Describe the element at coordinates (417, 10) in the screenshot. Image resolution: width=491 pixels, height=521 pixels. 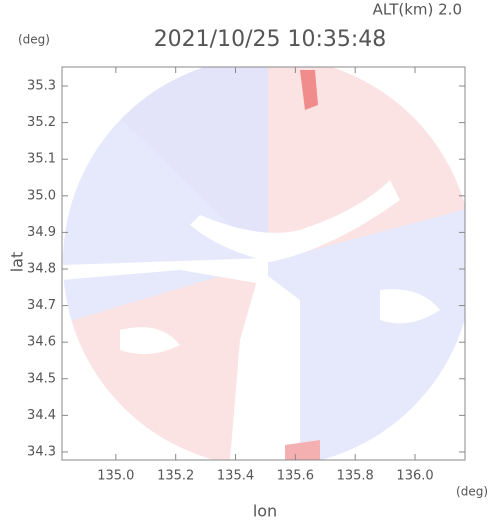
I see `annotation: ALT(km) 2.0` at that location.